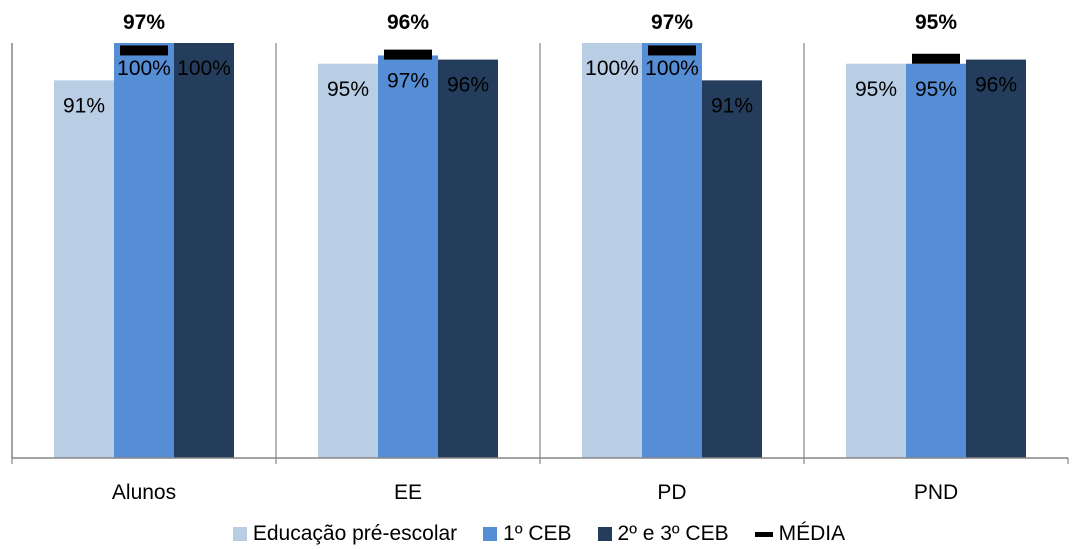 This screenshot has height=549, width=1078. I want to click on legend-swatch-2-3-ceb, so click(604, 534).